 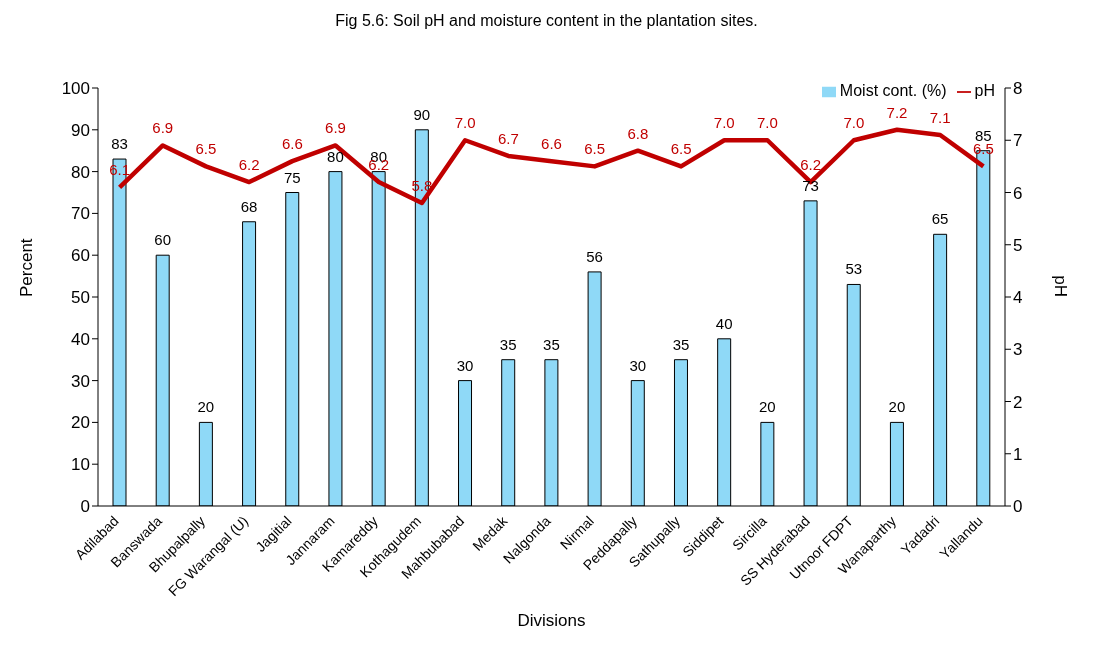 I want to click on data-label: 56, so click(x=594, y=256).